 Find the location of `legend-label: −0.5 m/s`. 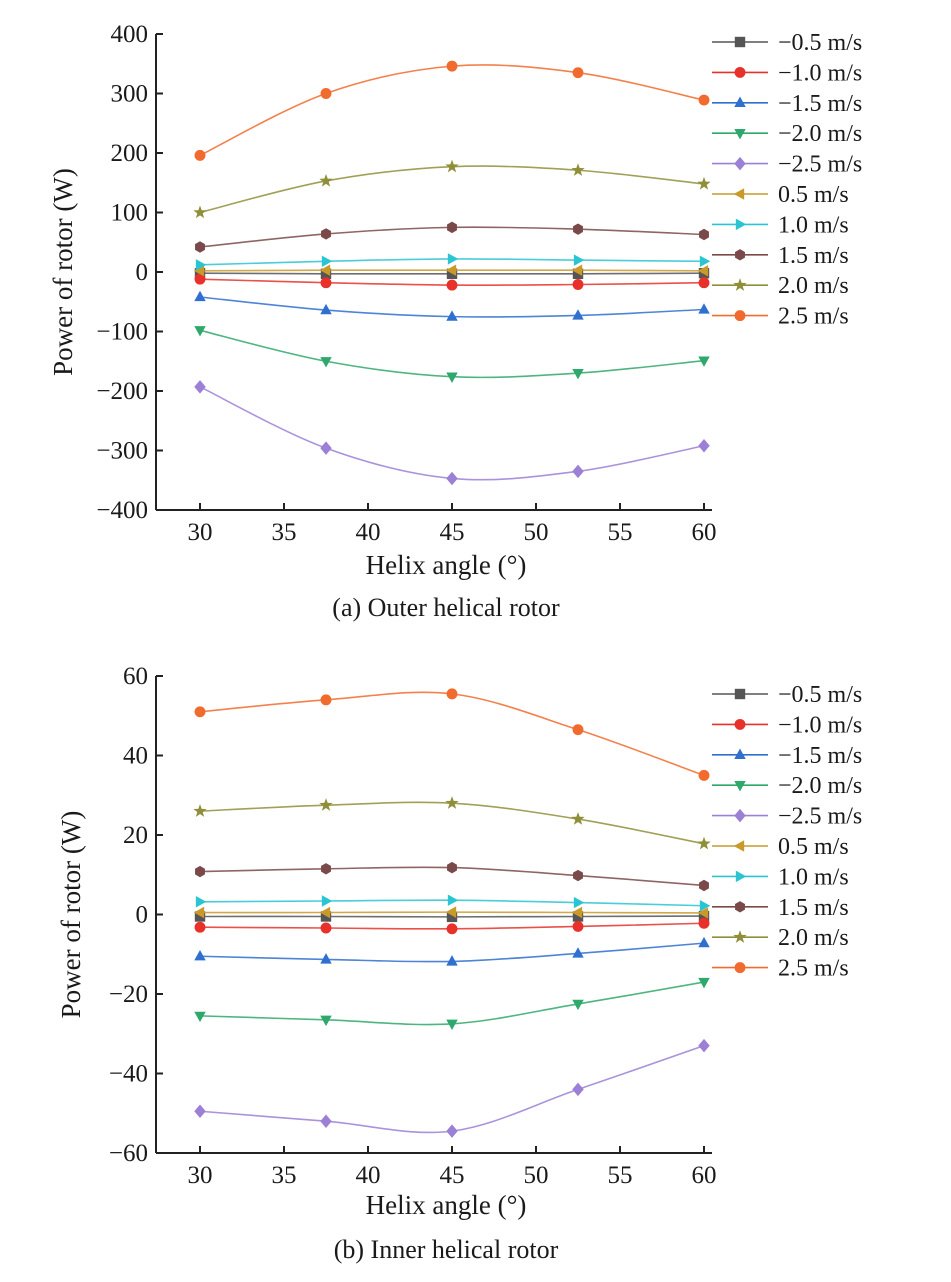

legend-label: −0.5 m/s is located at coordinates (820, 43).